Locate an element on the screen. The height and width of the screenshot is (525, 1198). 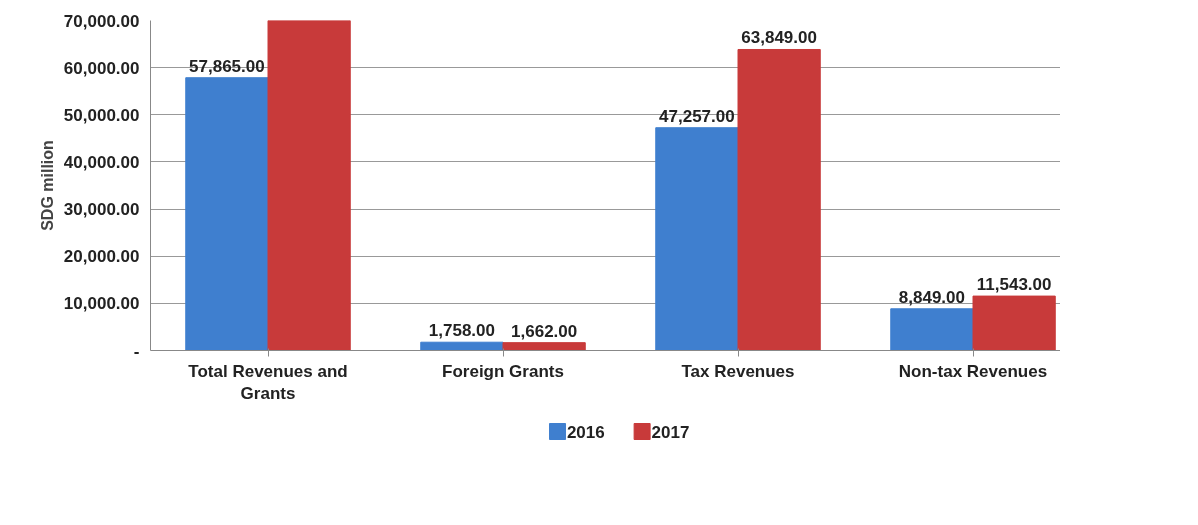
y-tick-label: 20,000.00 is located at coordinates (101, 257).